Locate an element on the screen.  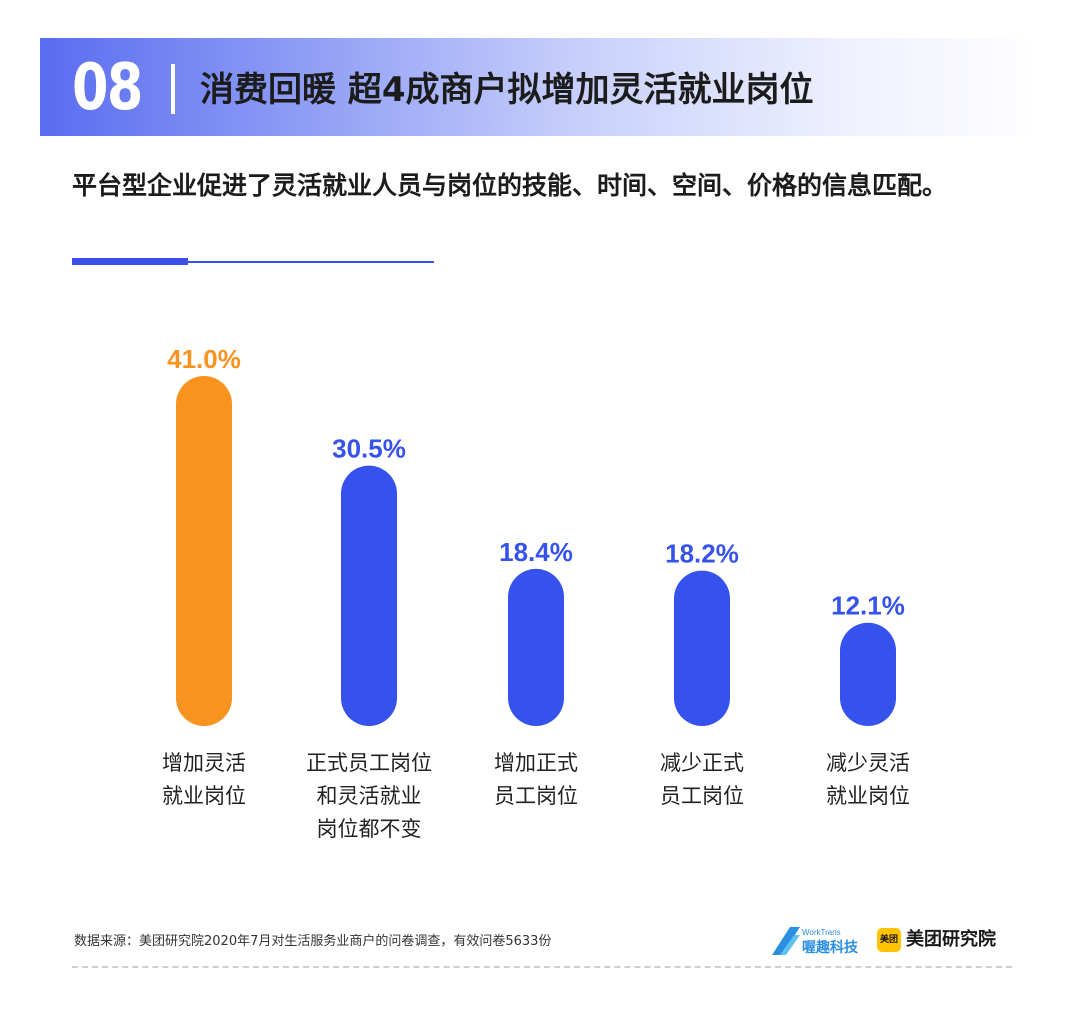
header-divider is located at coordinates (173, 89).